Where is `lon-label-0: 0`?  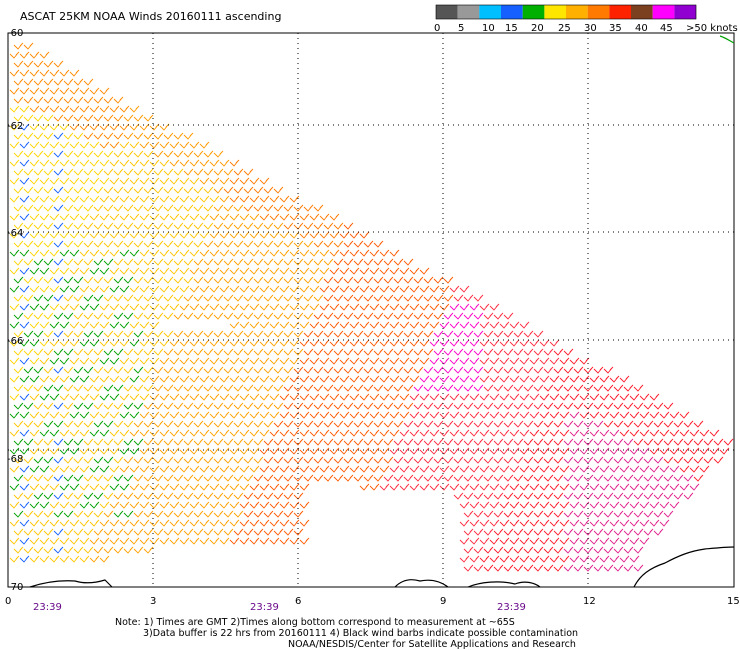 lon-label-0: 0 is located at coordinates (8, 601).